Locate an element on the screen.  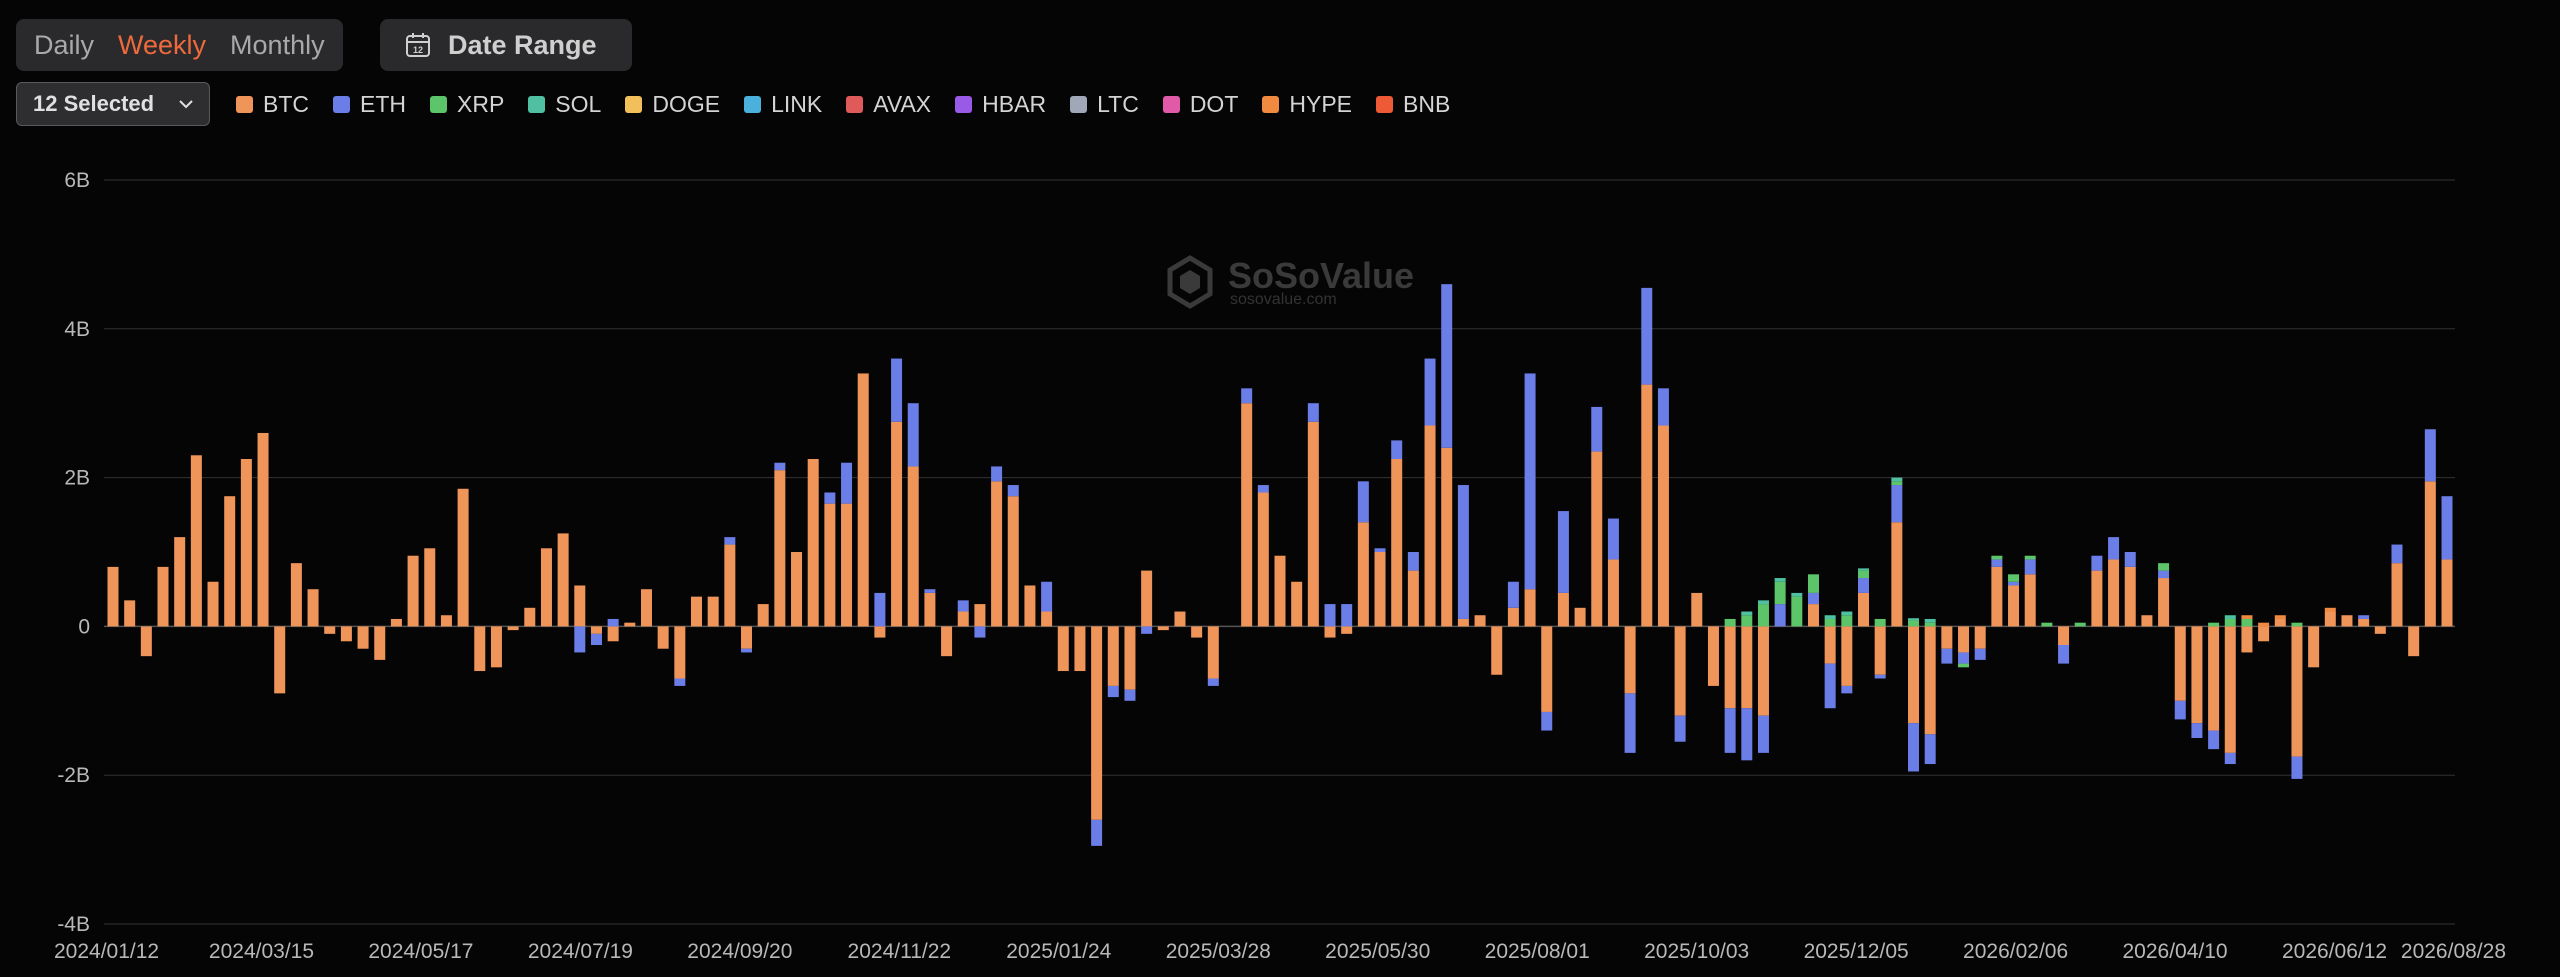
legend-item-avax: AVAX is located at coordinates (888, 104).